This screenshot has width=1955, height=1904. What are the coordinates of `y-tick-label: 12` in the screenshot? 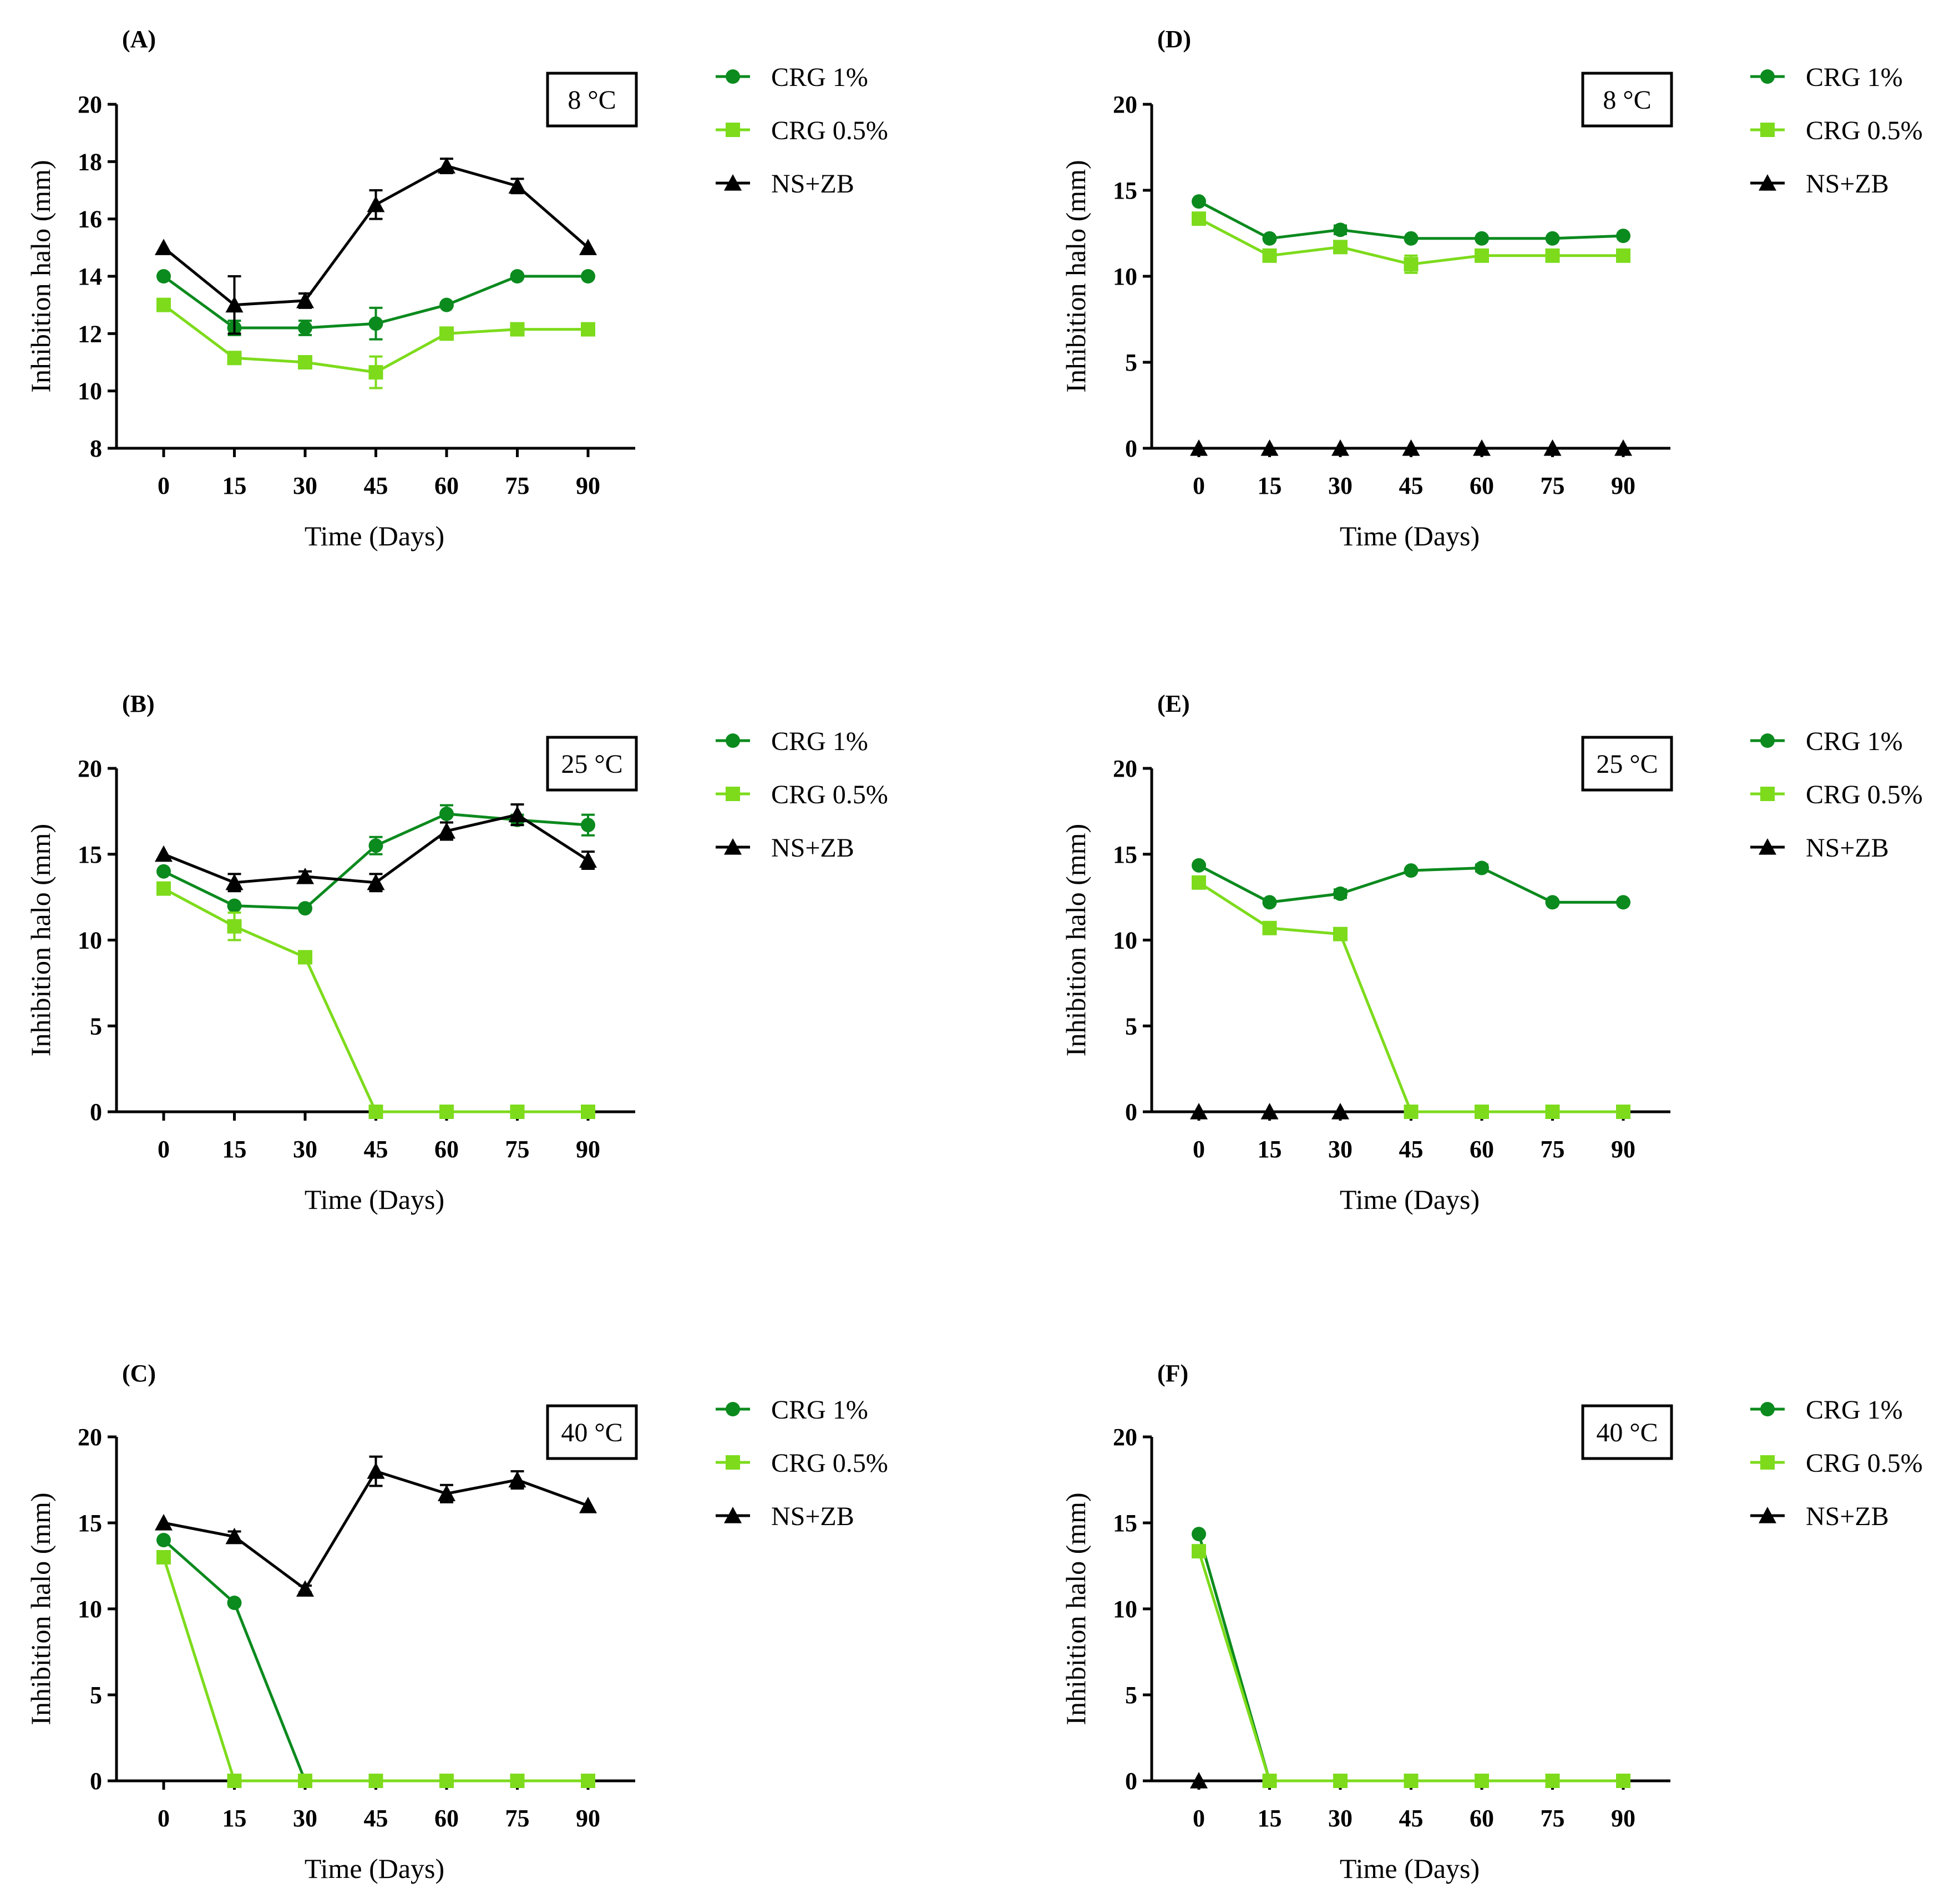 It's located at (90, 333).